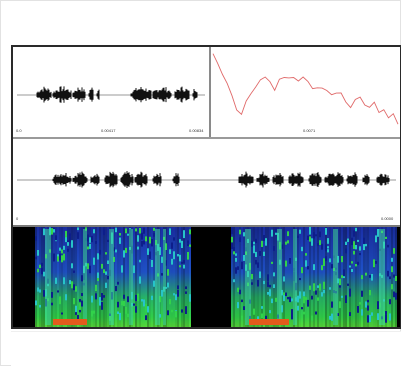 The width and height of the screenshot is (401, 366). Describe the element at coordinates (210, 92) in the screenshot. I see `pane-divider-vertical` at that location.